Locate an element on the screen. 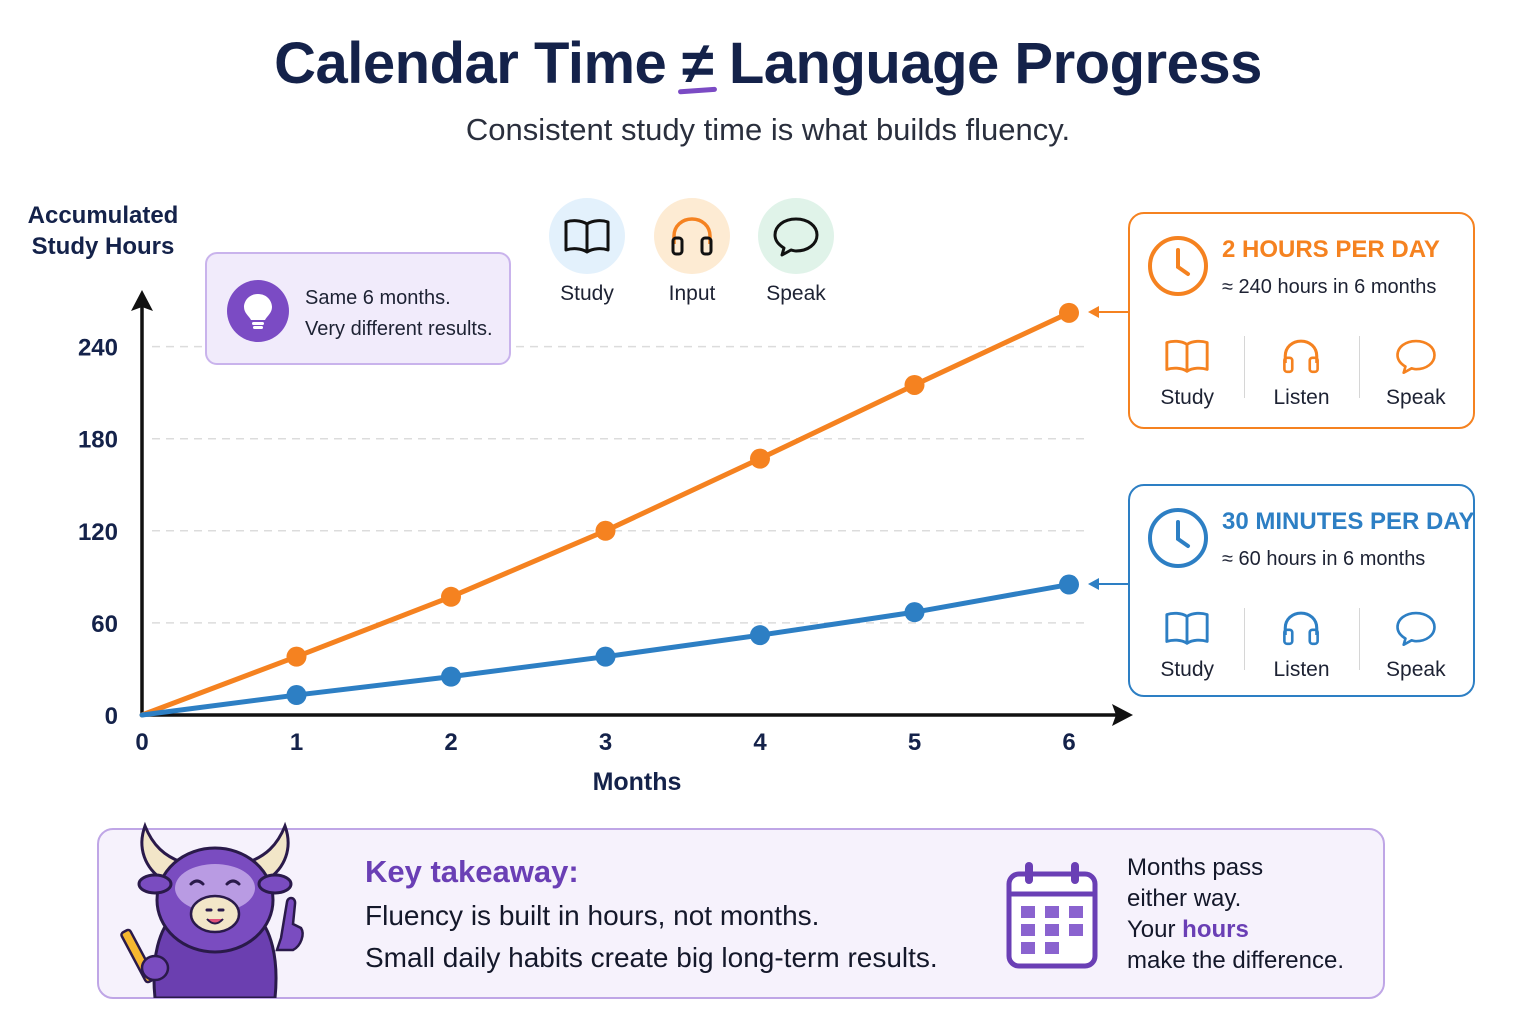 The height and width of the screenshot is (1024, 1536). yak-mascot-icon is located at coordinates (215, 910).